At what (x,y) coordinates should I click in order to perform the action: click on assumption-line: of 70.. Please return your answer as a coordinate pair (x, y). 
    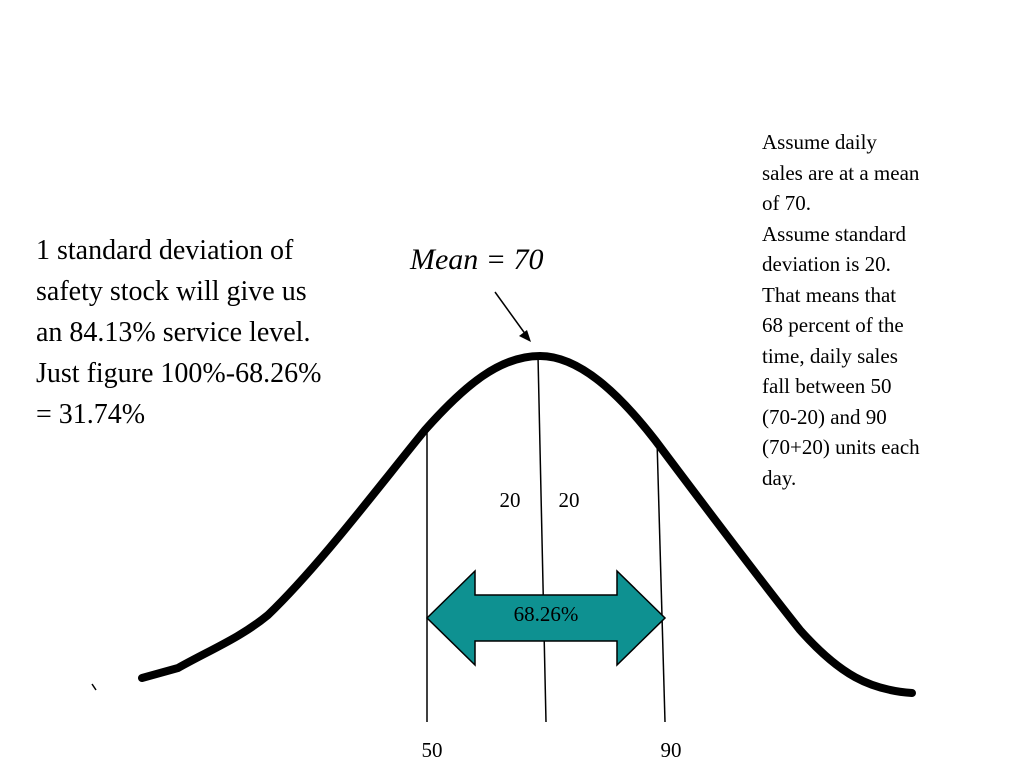
    Looking at the image, I should click on (786, 203).